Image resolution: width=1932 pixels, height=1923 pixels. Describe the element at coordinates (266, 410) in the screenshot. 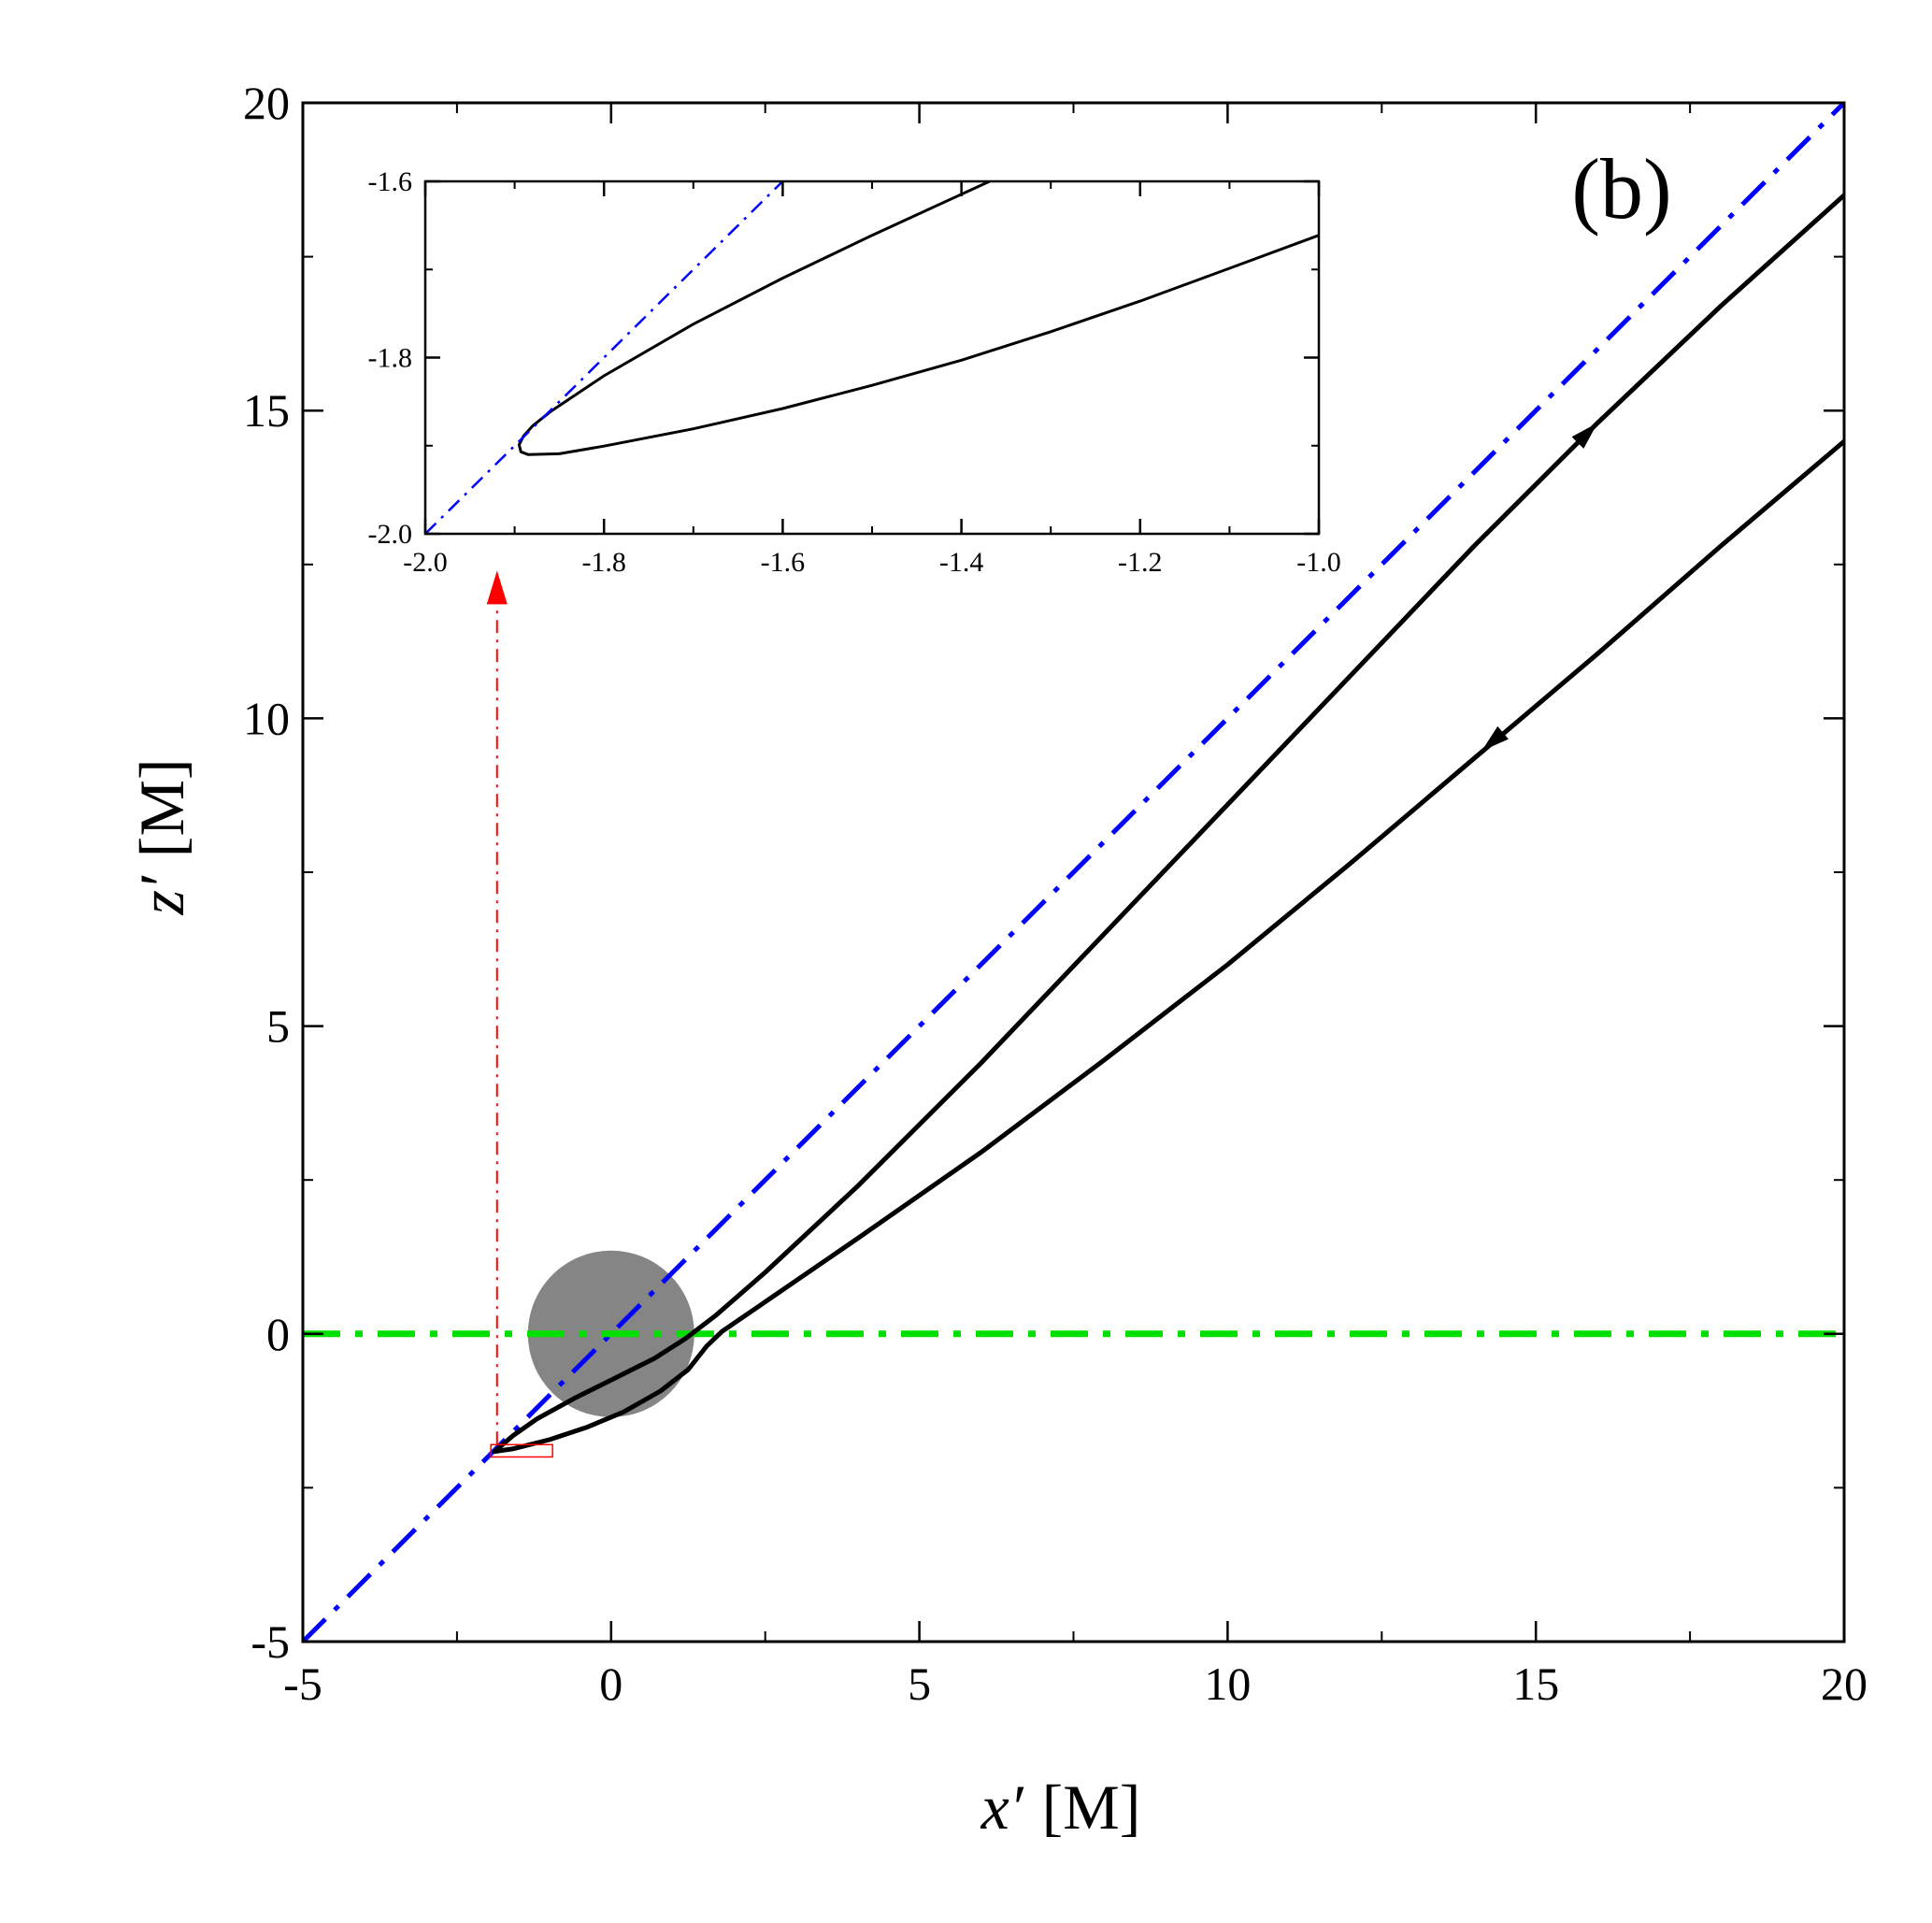

I see `main-y-tick-label: 15` at that location.